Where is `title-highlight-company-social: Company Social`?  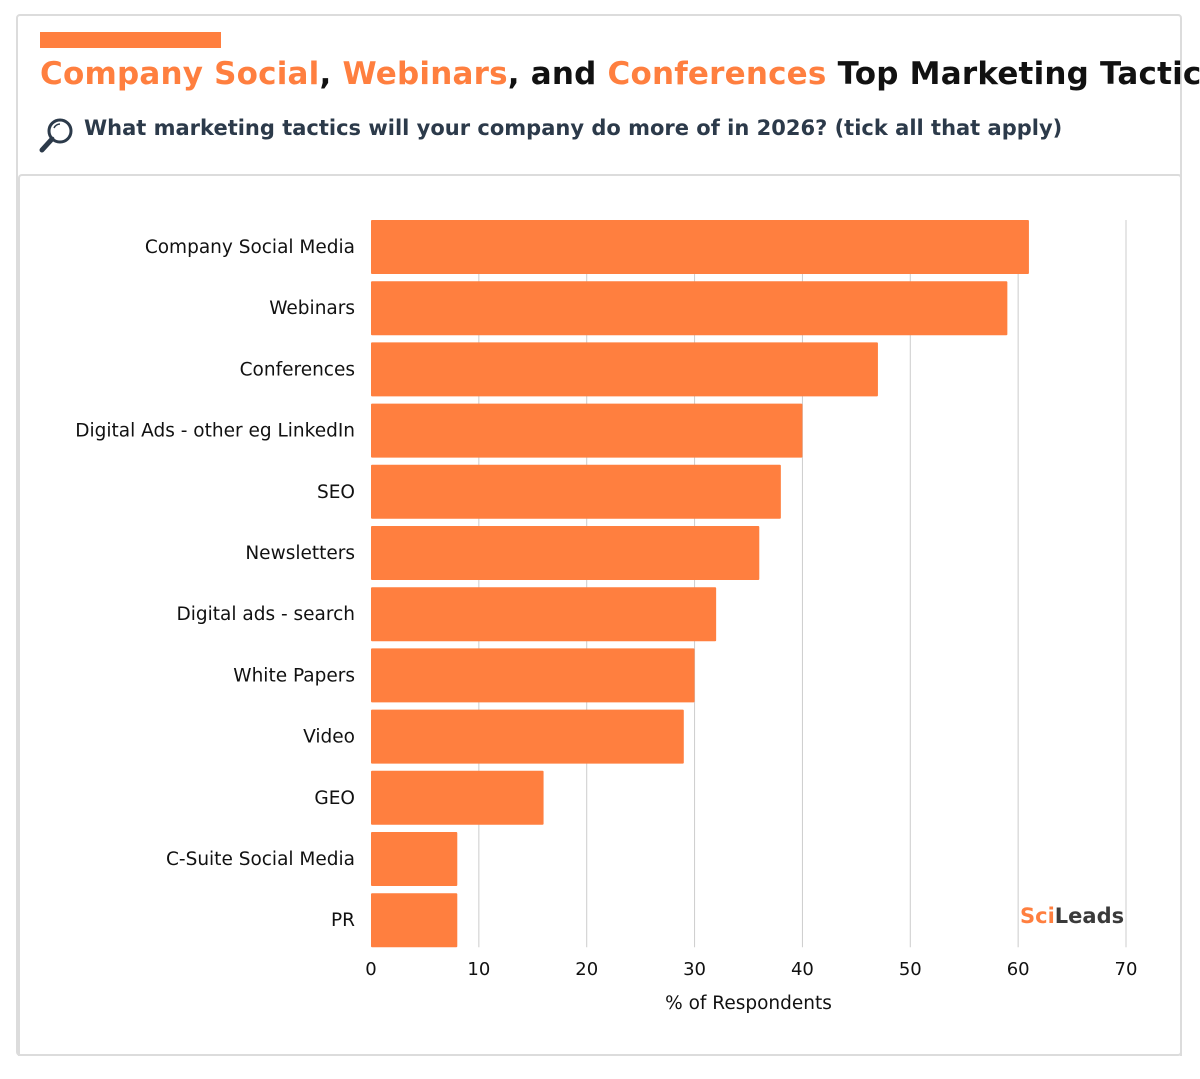
title-highlight-company-social: Company Social is located at coordinates (180, 74).